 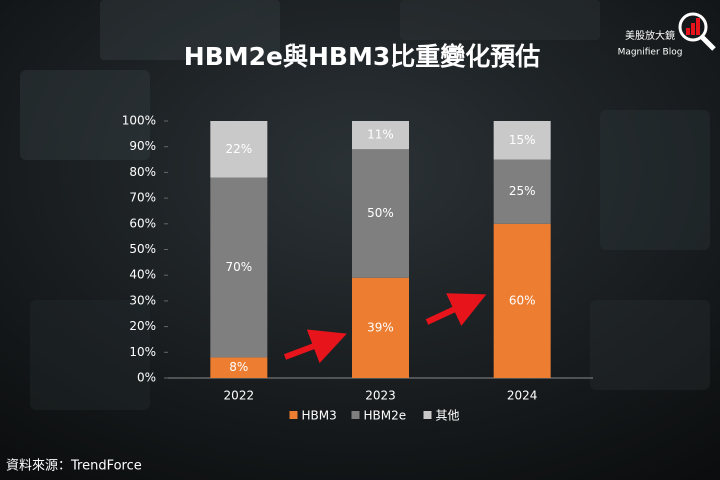 What do you see at coordinates (650, 53) in the screenshot?
I see `brand-subtitle: Magnifier Blog` at bounding box center [650, 53].